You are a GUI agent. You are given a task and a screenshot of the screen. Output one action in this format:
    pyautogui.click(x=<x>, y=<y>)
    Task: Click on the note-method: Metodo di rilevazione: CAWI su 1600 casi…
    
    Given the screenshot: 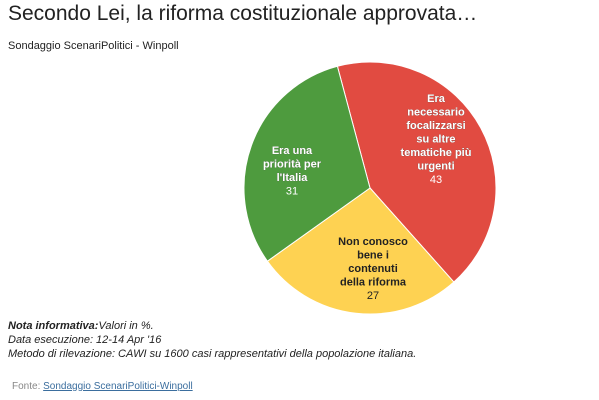 What is the action you would take?
    pyautogui.click(x=212, y=354)
    